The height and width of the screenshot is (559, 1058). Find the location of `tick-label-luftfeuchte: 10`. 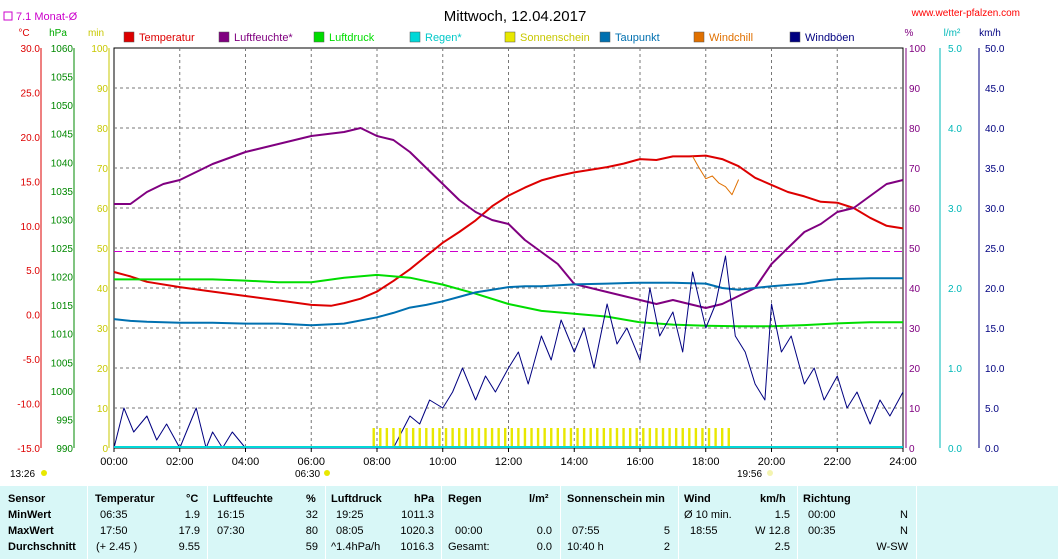

tick-label-luftfeuchte: 10 is located at coordinates (915, 409).